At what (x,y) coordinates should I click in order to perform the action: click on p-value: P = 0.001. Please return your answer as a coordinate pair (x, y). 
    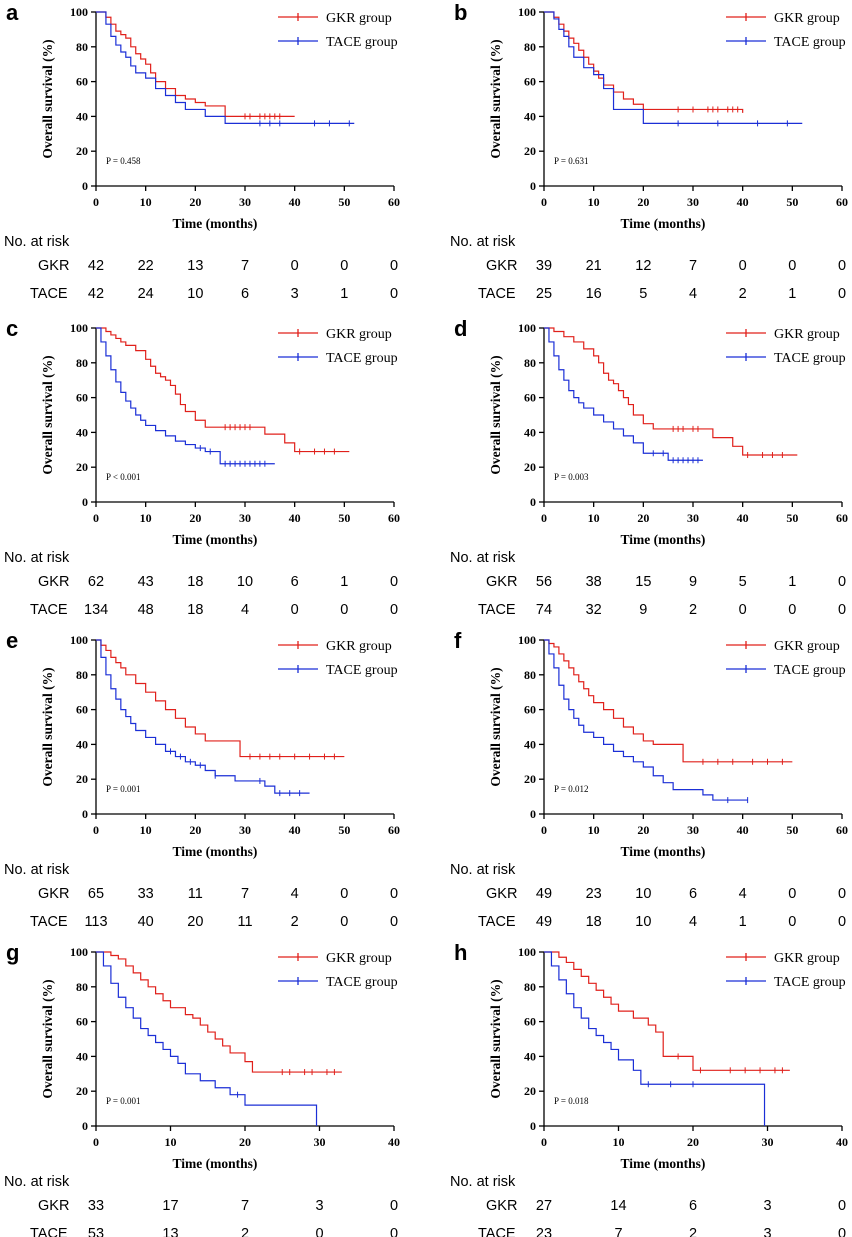
    Looking at the image, I should click on (123, 1101).